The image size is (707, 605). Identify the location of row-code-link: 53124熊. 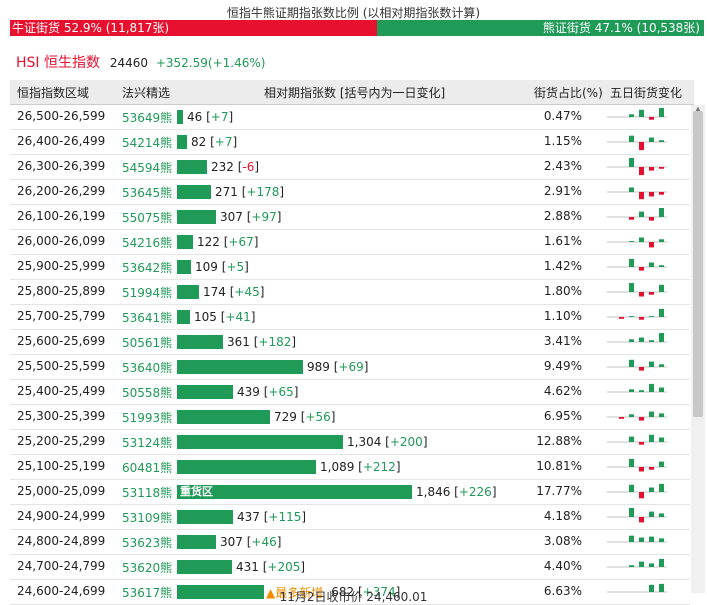
(147, 443).